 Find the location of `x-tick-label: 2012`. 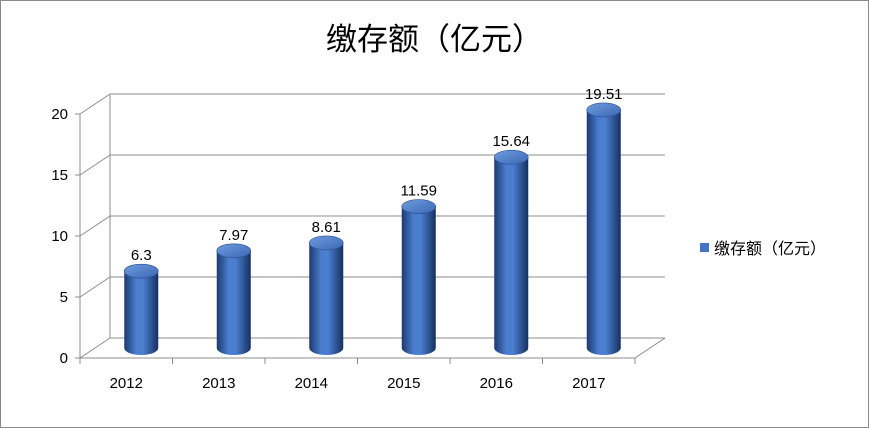

x-tick-label: 2012 is located at coordinates (126, 383).